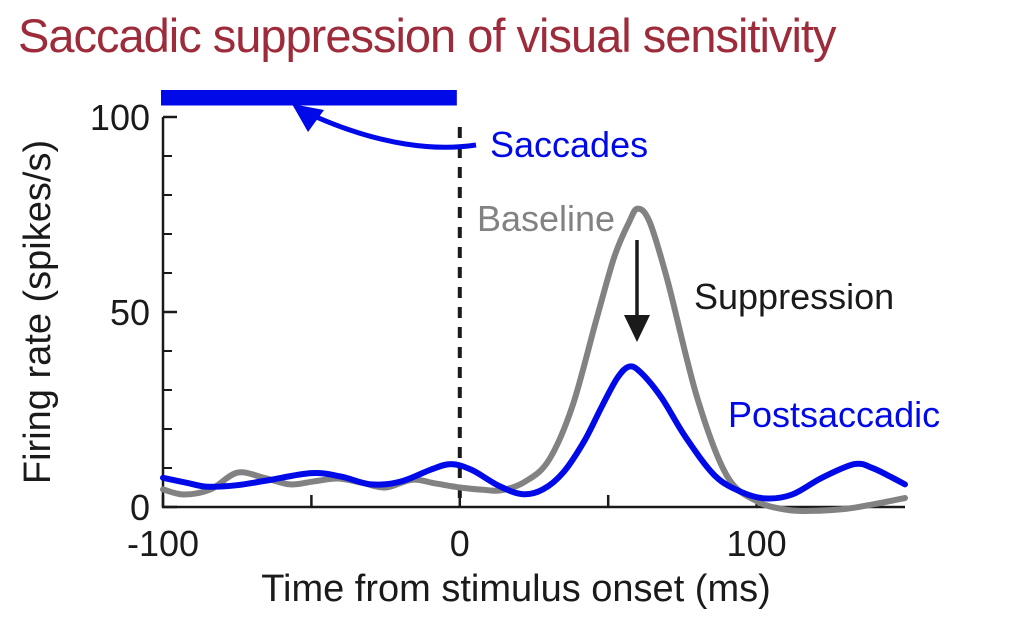 The width and height of the screenshot is (1024, 620). Describe the element at coordinates (309, 98) in the screenshot. I see `saccade-bar` at that location.